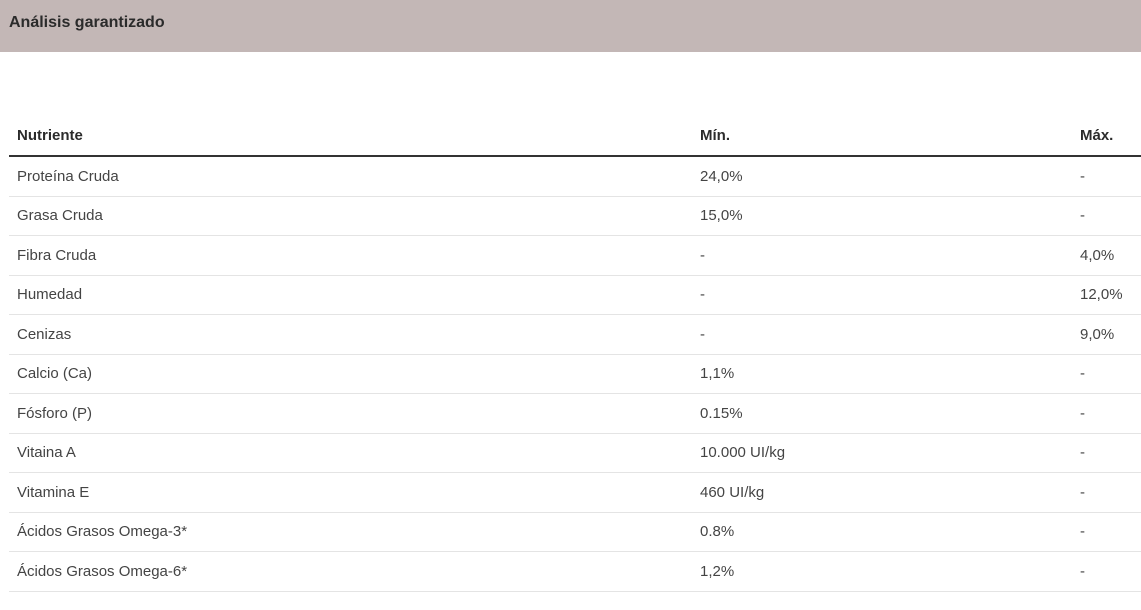 The width and height of the screenshot is (1141, 610). I want to click on nutrient-cell: Calcio (Ca), so click(350, 374).